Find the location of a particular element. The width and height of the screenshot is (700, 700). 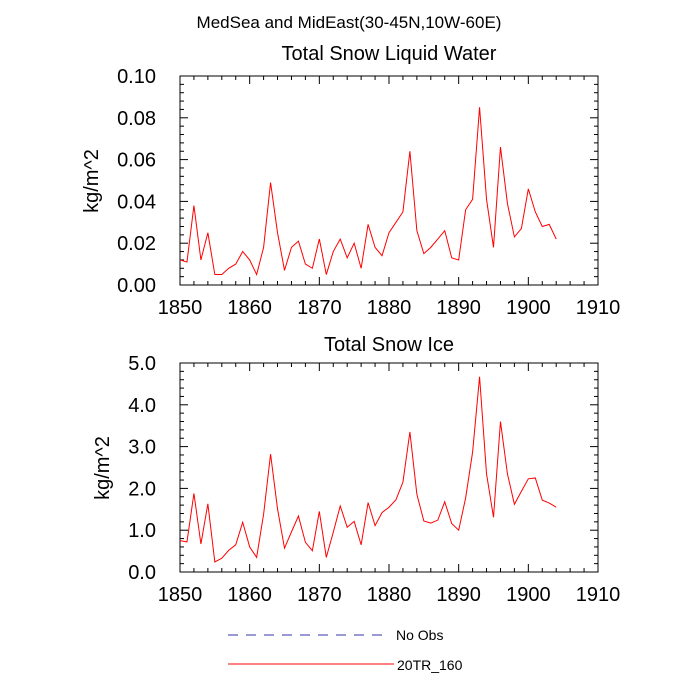

y-tick-label: 0.04 is located at coordinates (136, 202).